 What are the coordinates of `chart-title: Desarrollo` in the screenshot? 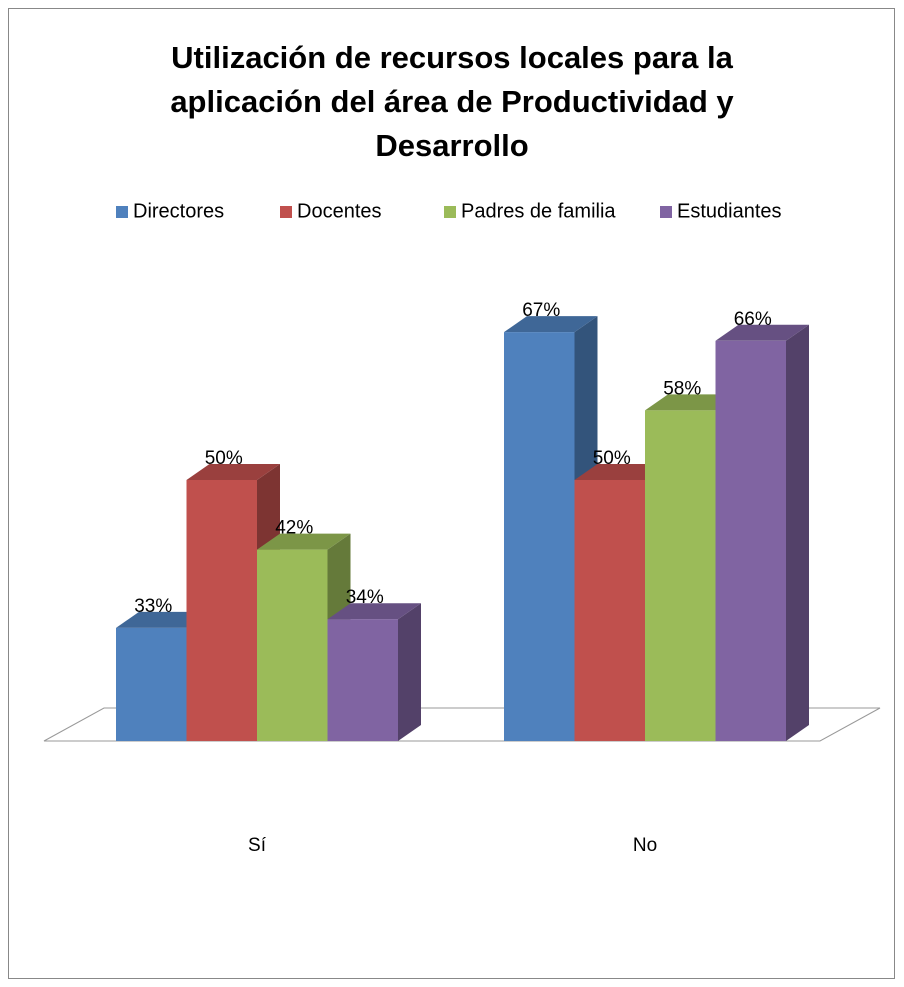 It's located at (451, 145).